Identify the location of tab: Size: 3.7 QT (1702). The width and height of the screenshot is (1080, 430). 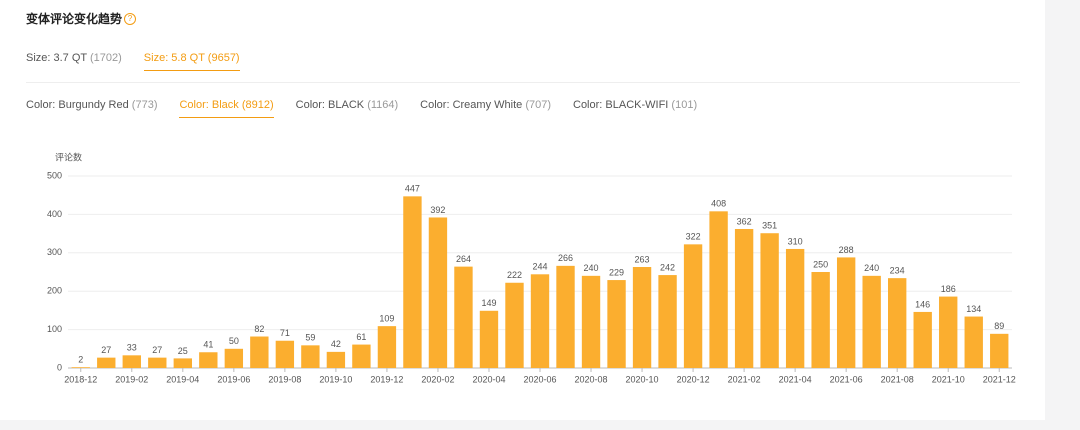
(74, 61).